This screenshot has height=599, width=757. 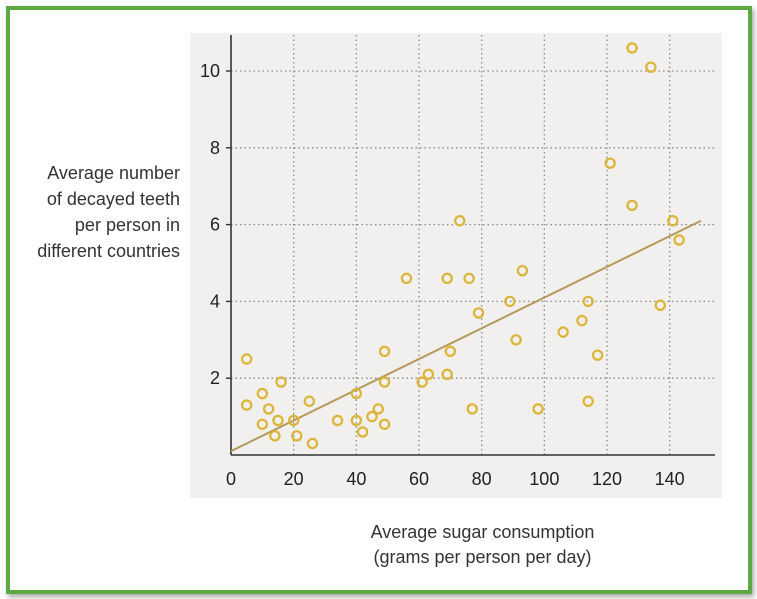 What do you see at coordinates (482, 479) in the screenshot?
I see `x-tick-label: 80` at bounding box center [482, 479].